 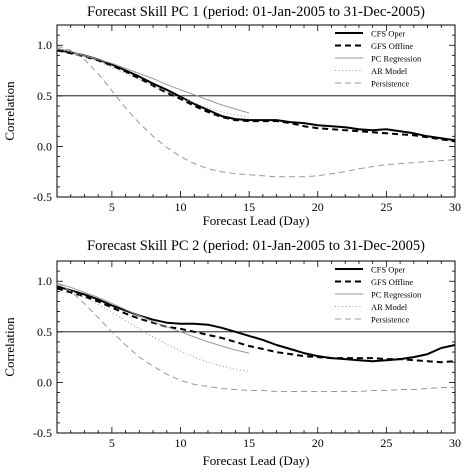 What do you see at coordinates (256, 325) in the screenshot?
I see `series-line-gfs-offline` at bounding box center [256, 325].